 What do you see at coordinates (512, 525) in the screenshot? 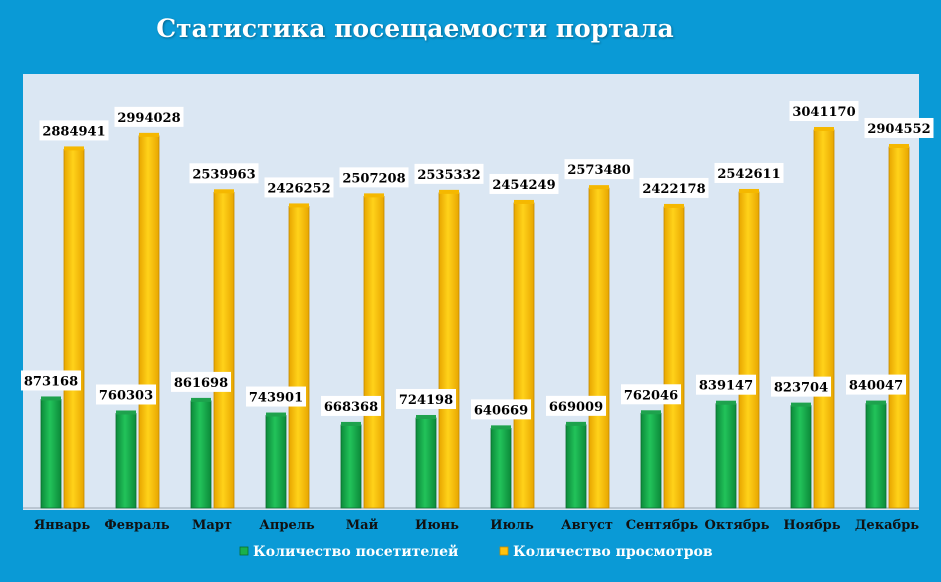
I see `x-tick-label-6: Июль` at bounding box center [512, 525].